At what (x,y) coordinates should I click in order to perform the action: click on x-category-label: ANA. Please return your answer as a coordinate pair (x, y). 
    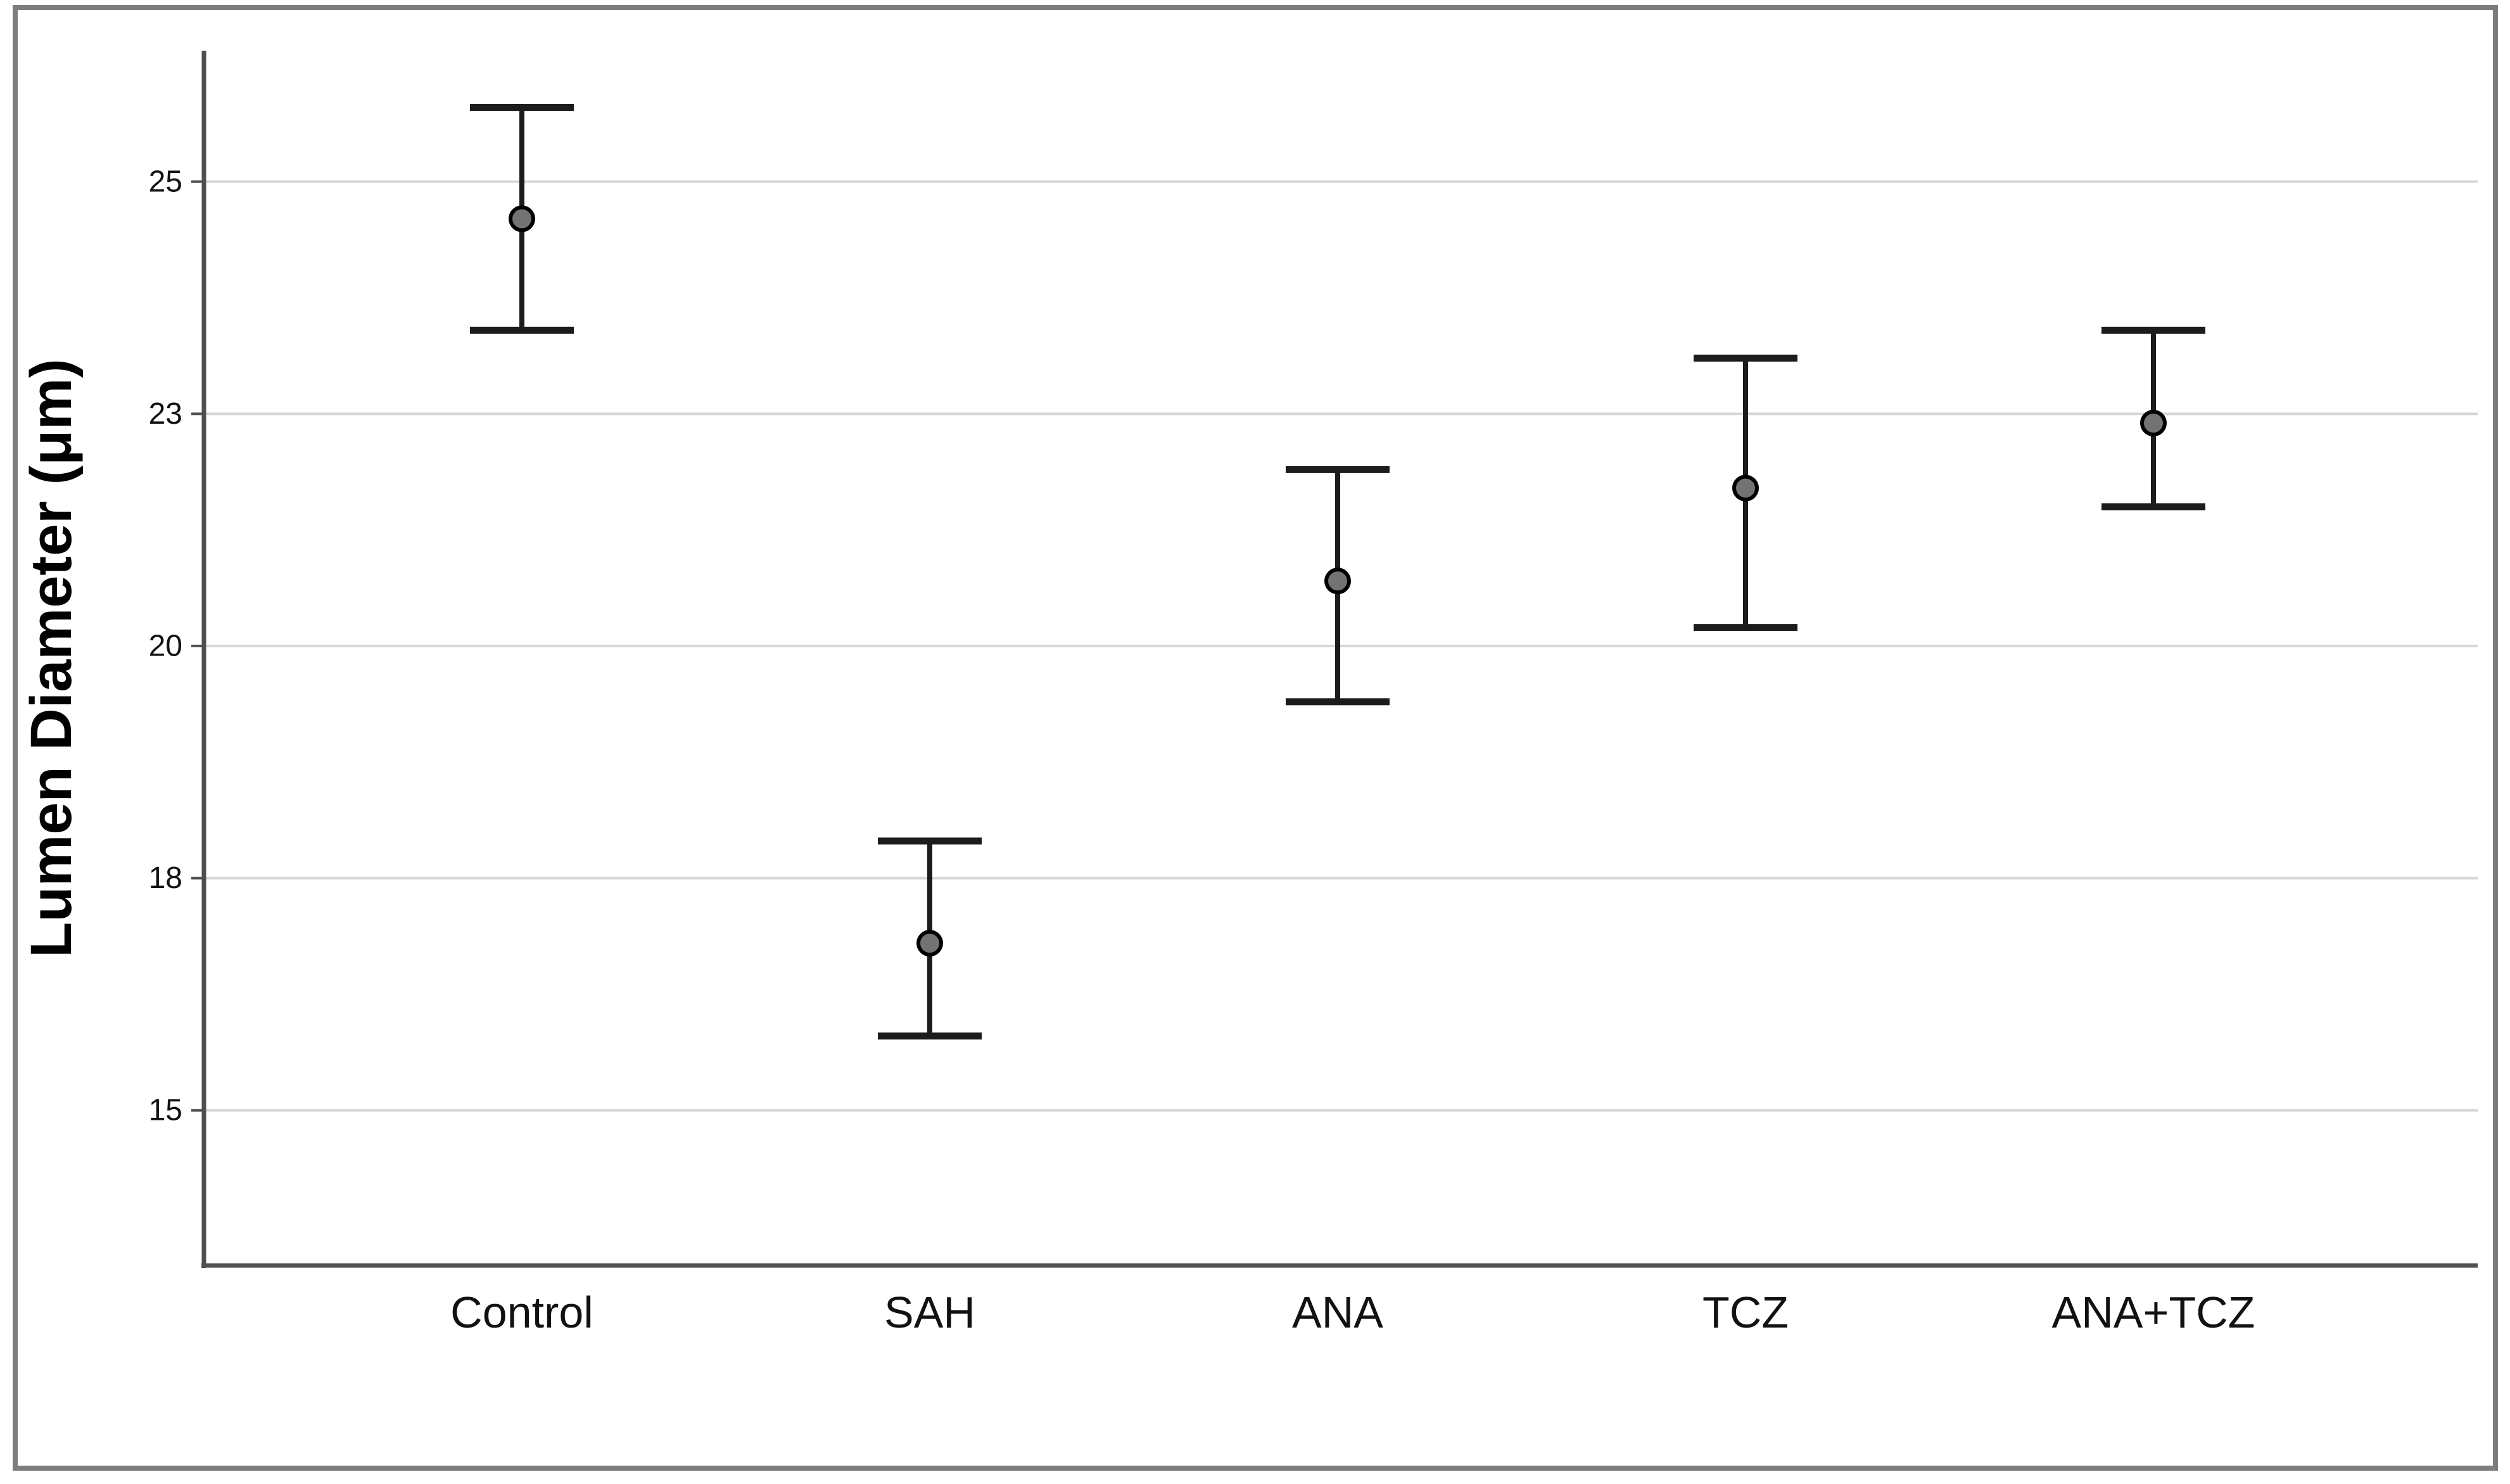
    Looking at the image, I should click on (1337, 1312).